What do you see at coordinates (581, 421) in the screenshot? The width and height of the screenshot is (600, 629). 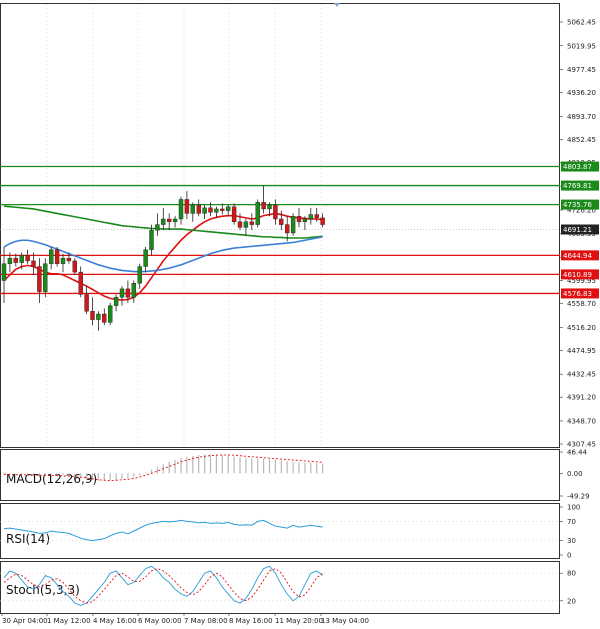 I see `price-axis-label: 4348.70` at bounding box center [581, 421].